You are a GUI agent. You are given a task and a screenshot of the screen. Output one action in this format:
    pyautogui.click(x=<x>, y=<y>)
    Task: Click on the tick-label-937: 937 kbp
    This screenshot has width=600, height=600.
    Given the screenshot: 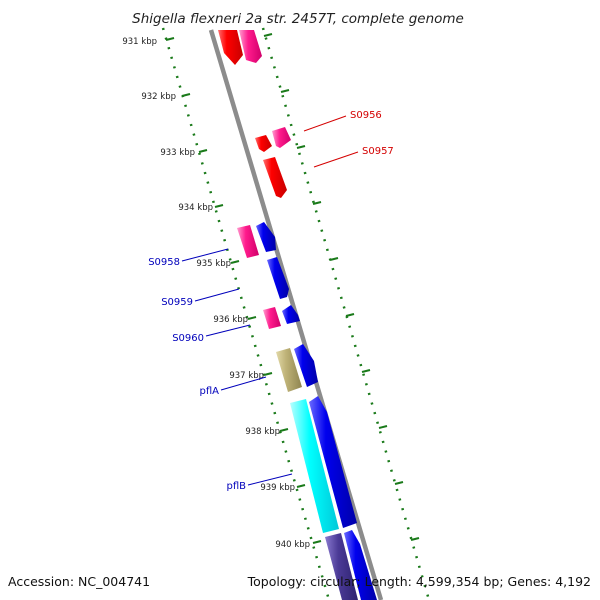 What is the action you would take?
    pyautogui.click(x=246, y=376)
    